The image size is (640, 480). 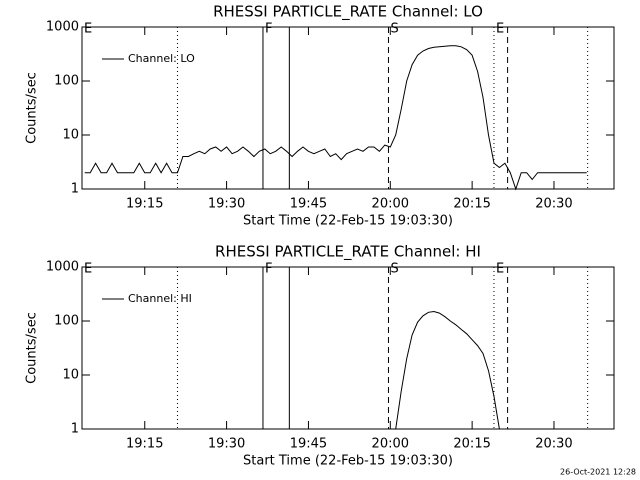 I want to click on series-line, so click(x=447, y=370).